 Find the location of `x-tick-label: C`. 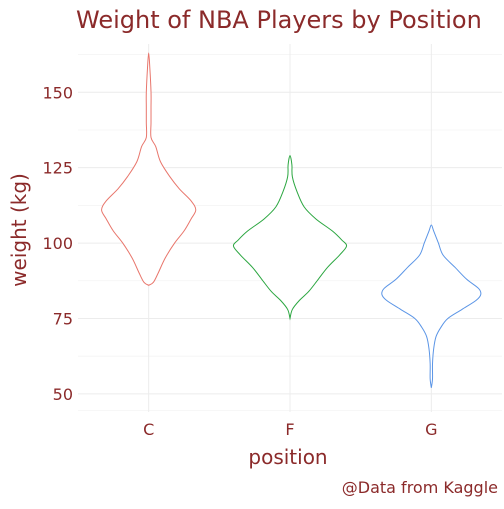

x-tick-label: C is located at coordinates (148, 429).